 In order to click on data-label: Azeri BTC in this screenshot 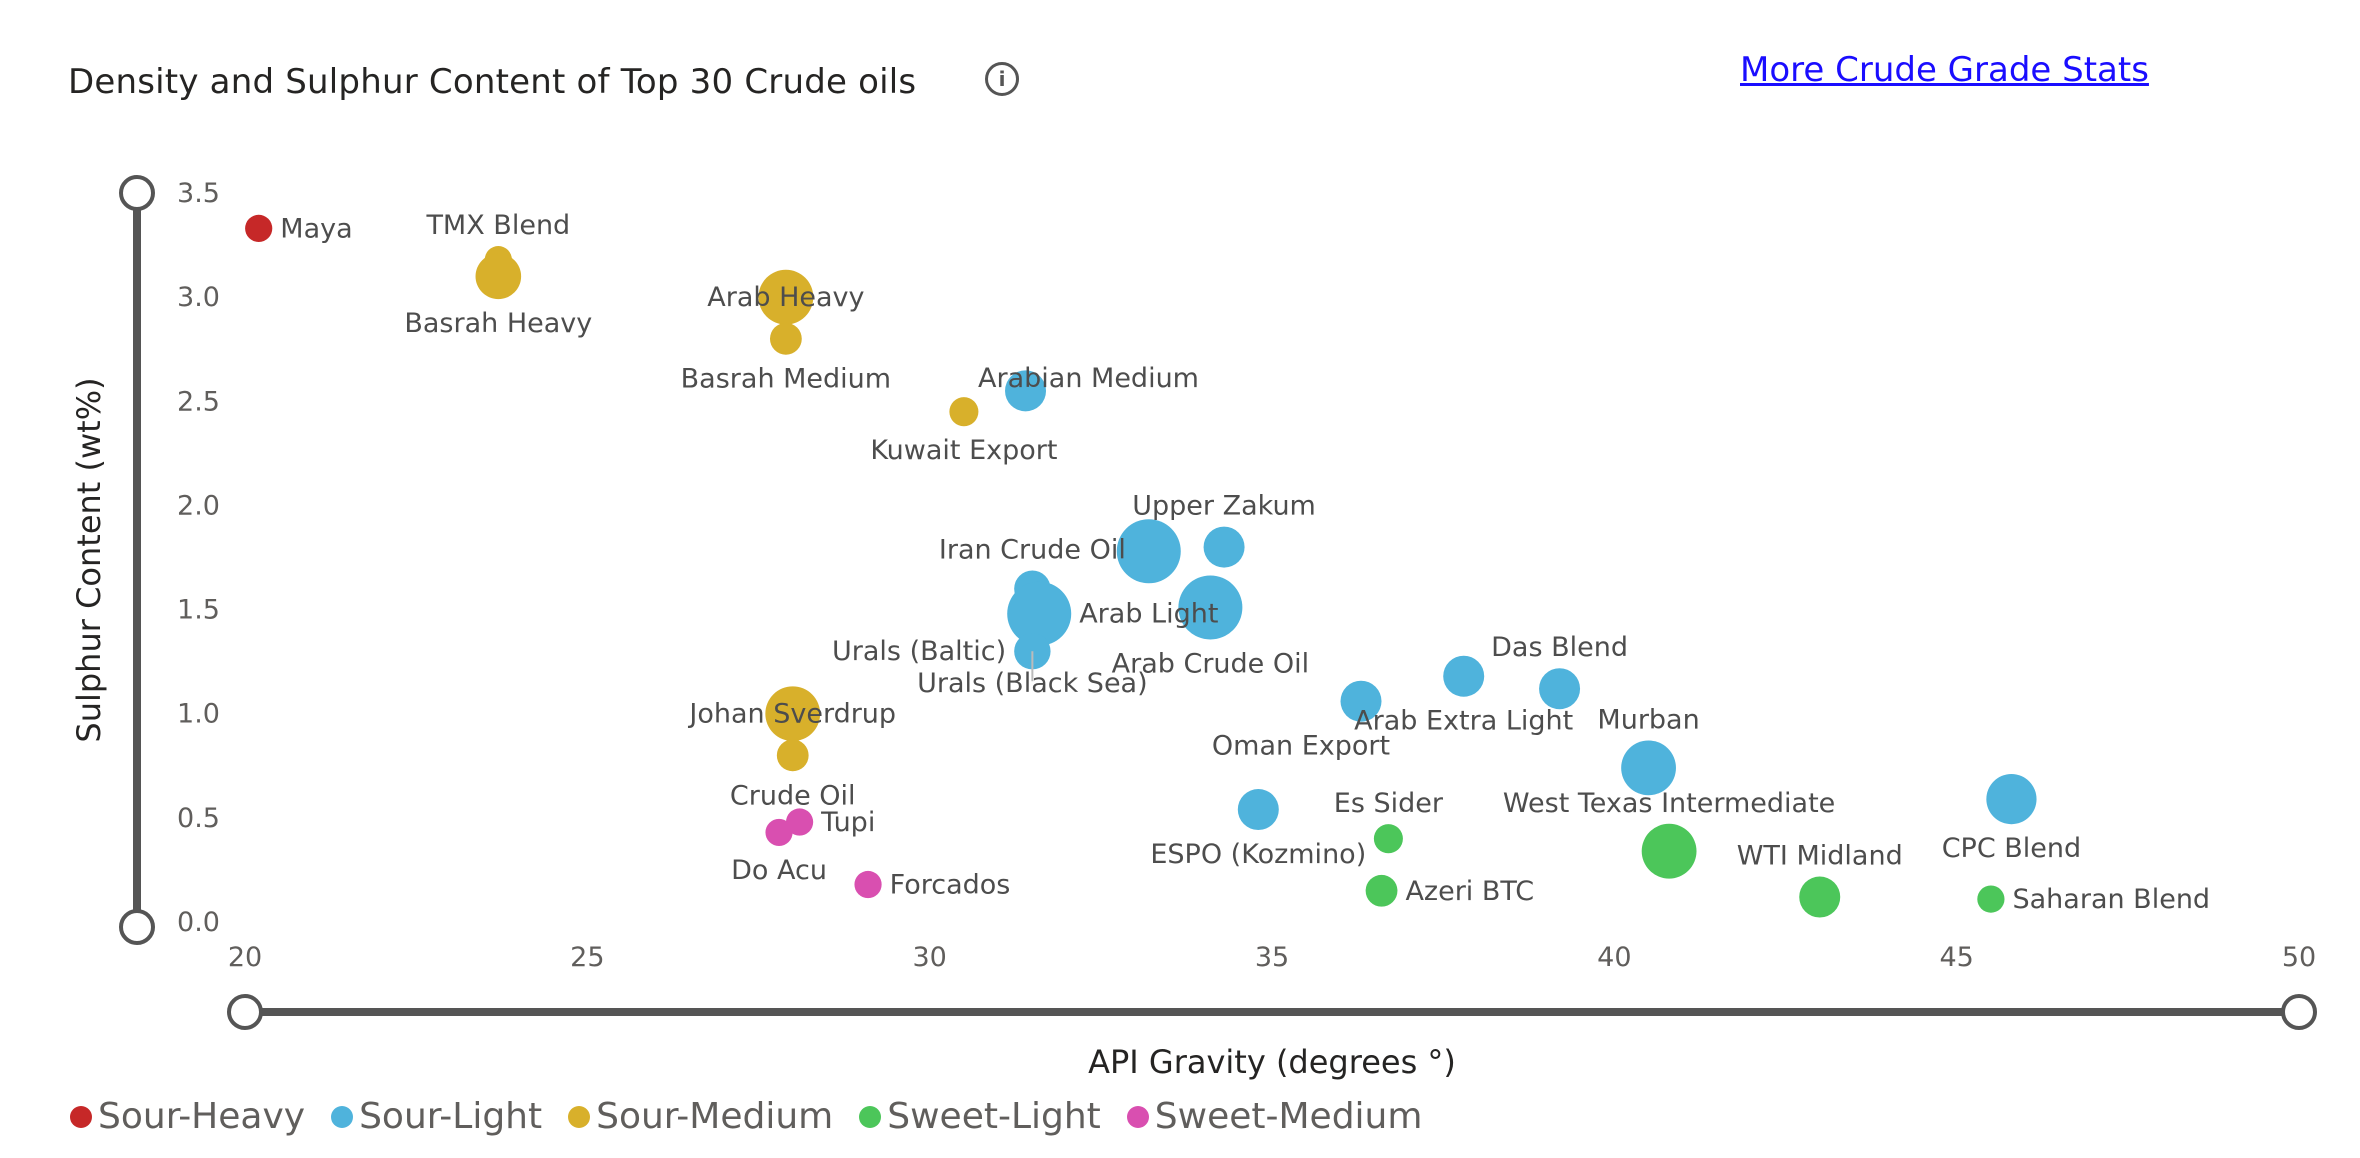, I will do `click(1469, 891)`.